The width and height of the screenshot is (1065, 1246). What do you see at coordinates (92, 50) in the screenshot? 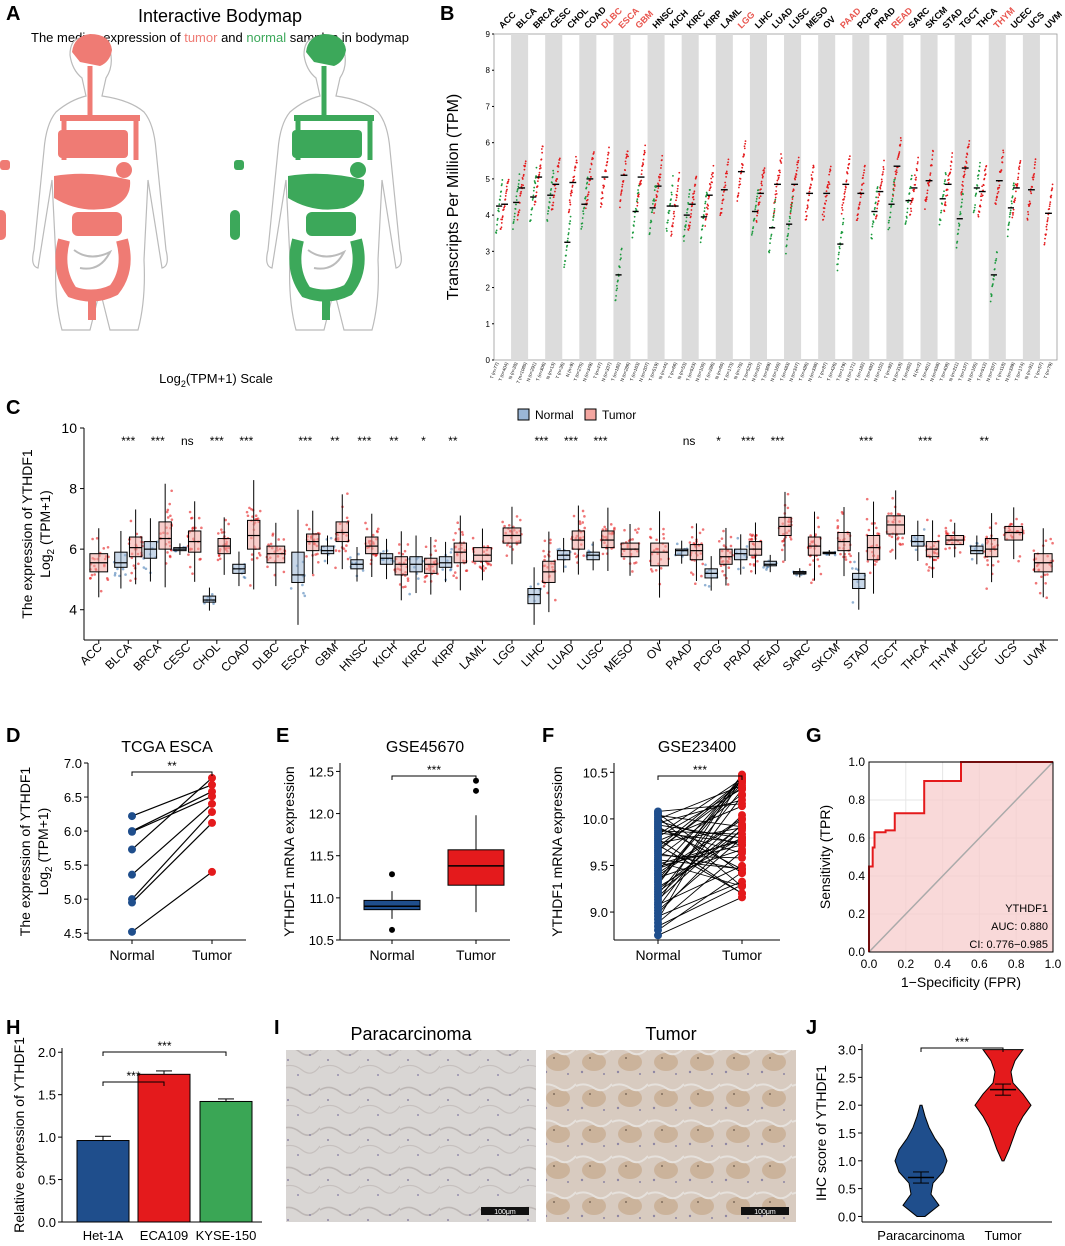
I see `brain` at bounding box center [92, 50].